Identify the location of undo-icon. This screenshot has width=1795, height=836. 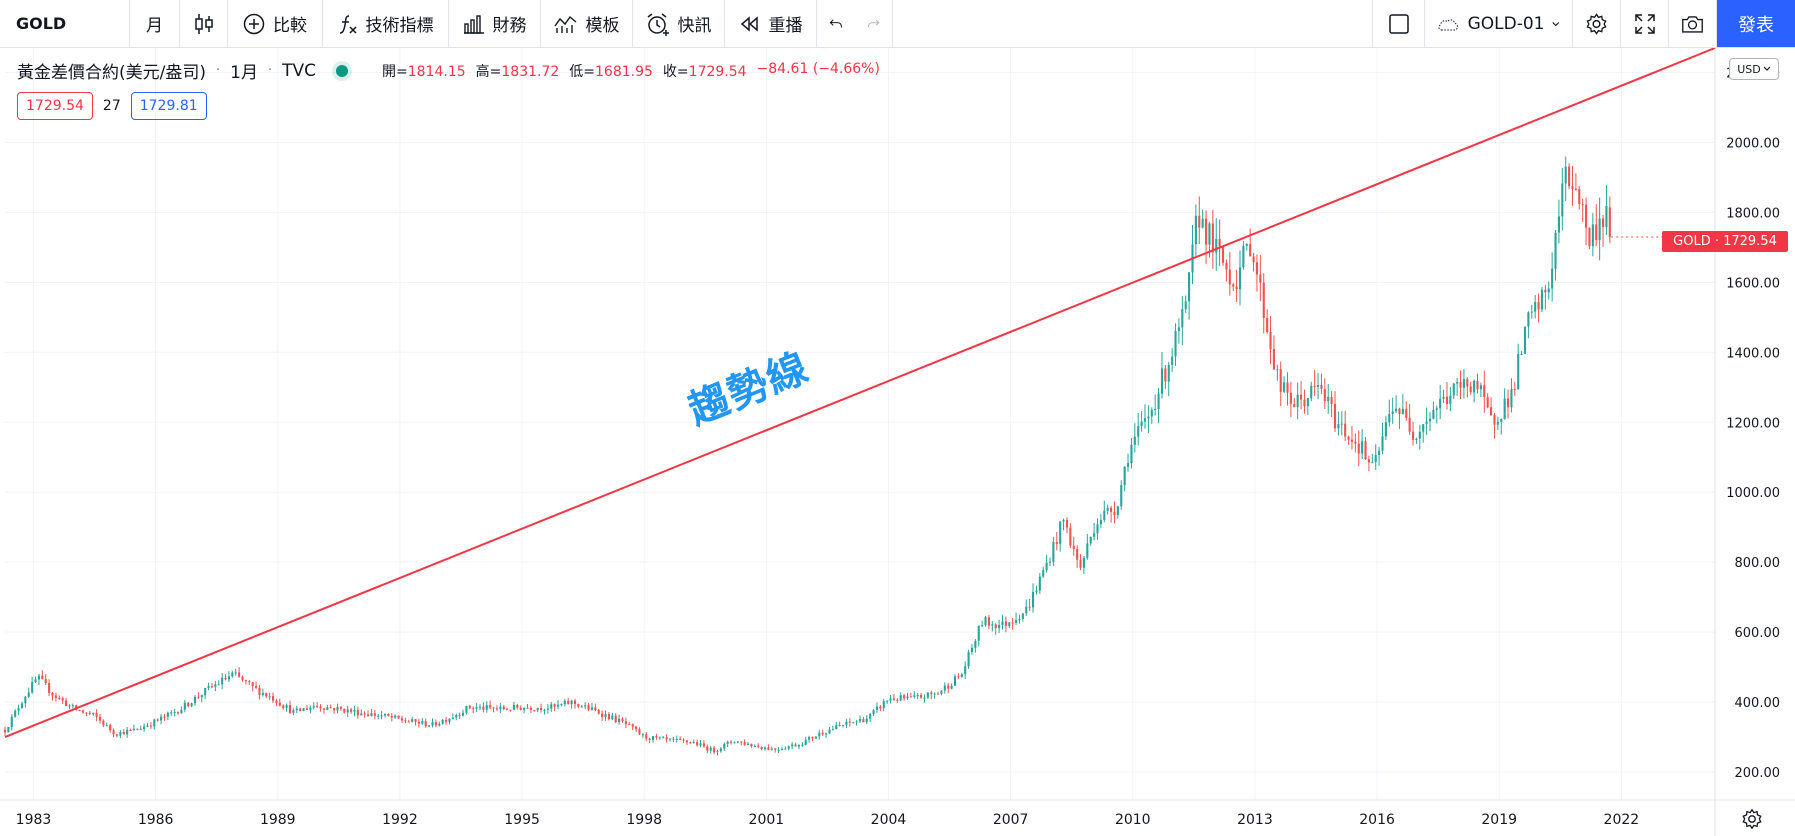
(836, 23).